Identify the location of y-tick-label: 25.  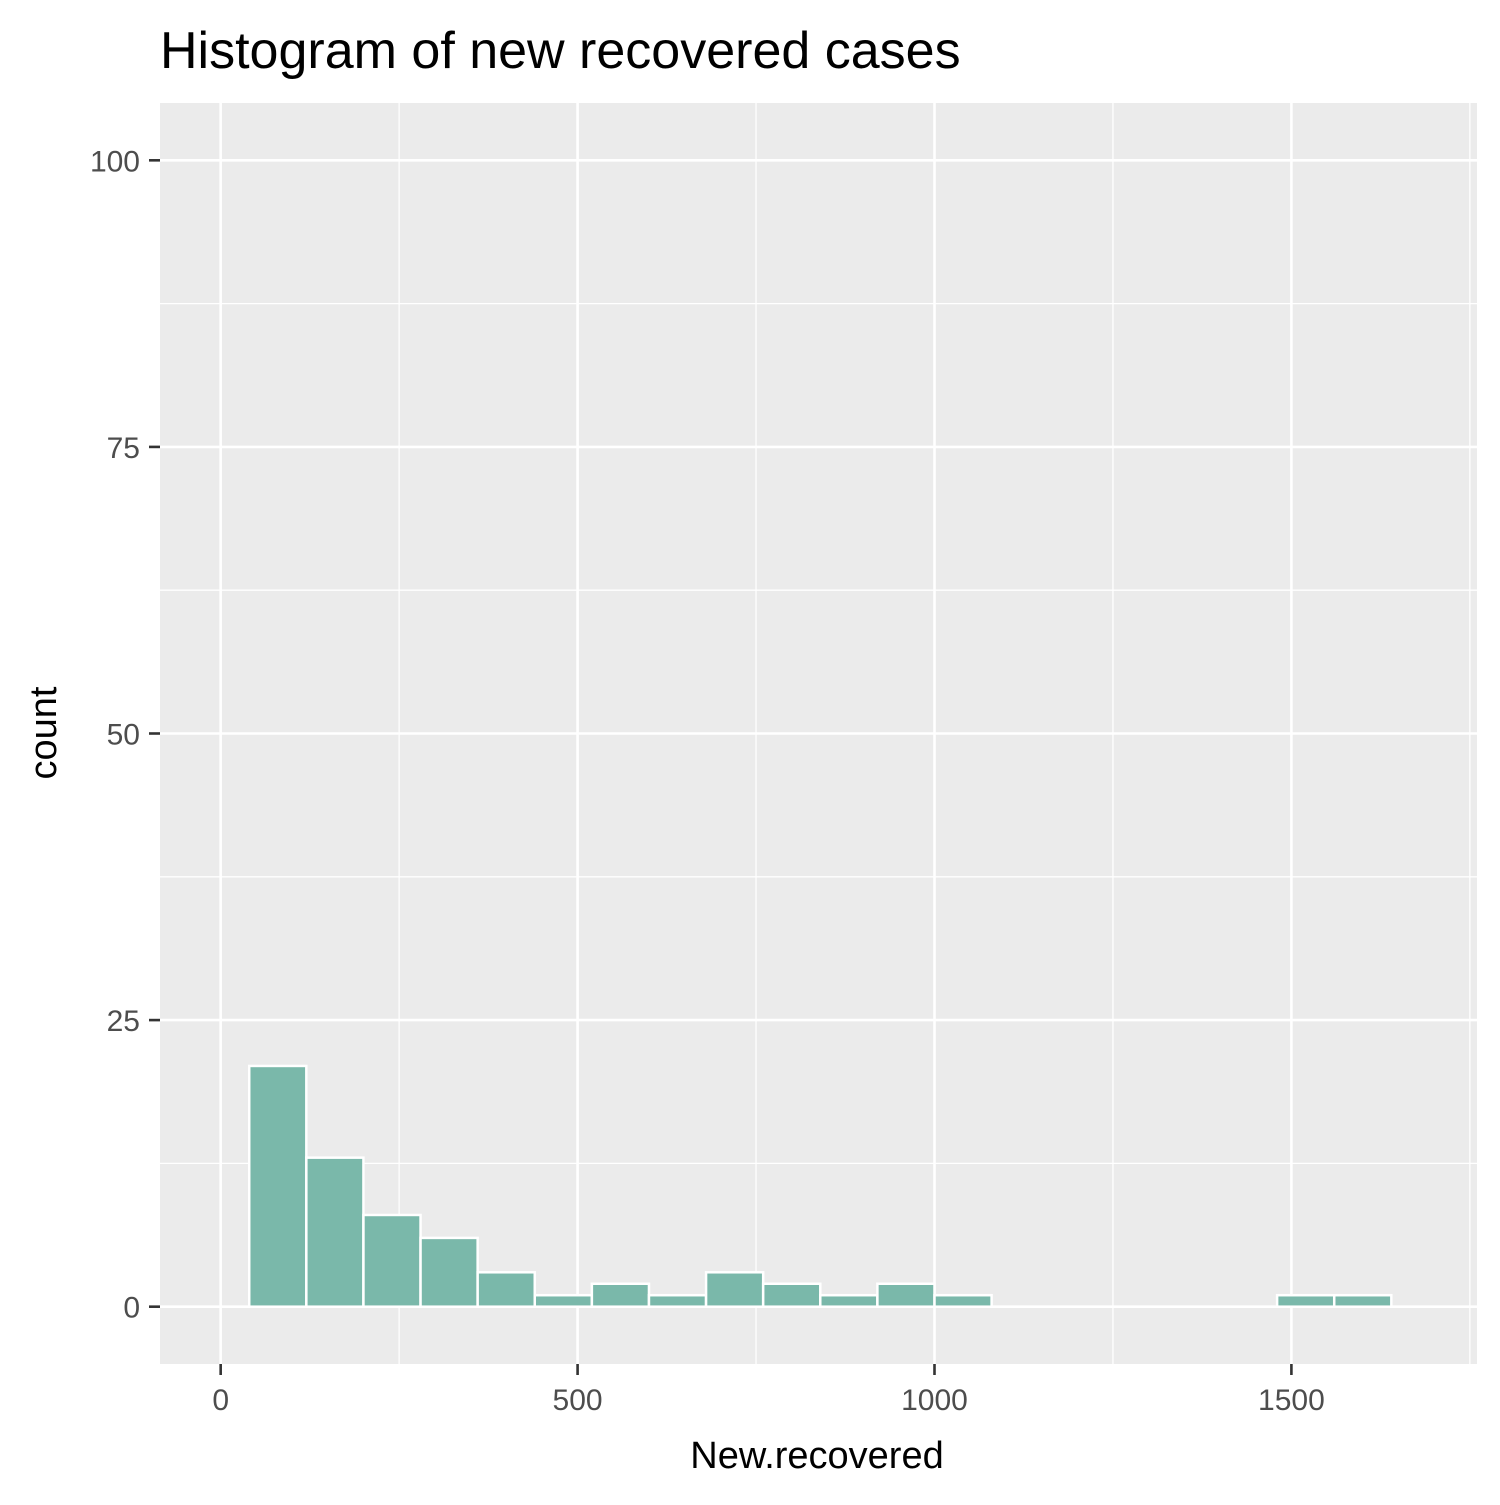
(123, 1021).